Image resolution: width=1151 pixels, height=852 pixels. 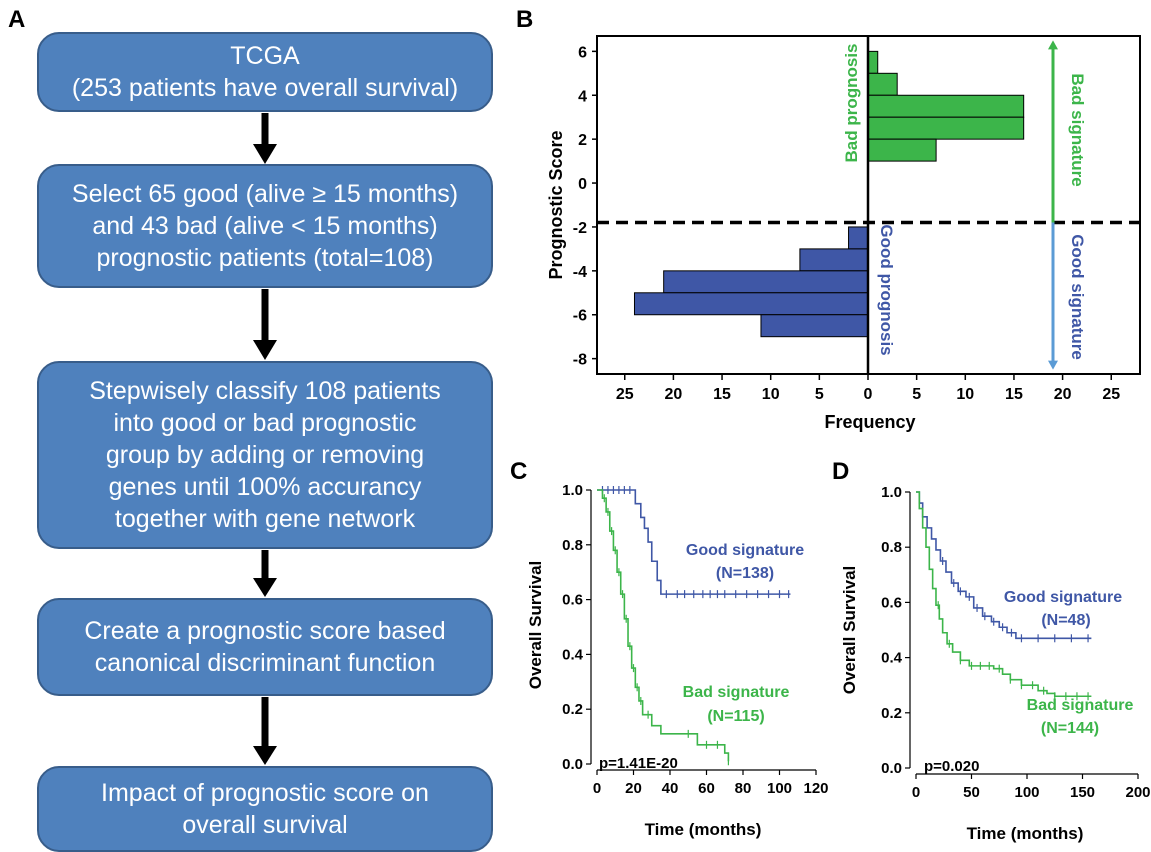 What do you see at coordinates (265, 391) in the screenshot?
I see `flow-box-3-line-1: Stepwisely classify 108 patients` at bounding box center [265, 391].